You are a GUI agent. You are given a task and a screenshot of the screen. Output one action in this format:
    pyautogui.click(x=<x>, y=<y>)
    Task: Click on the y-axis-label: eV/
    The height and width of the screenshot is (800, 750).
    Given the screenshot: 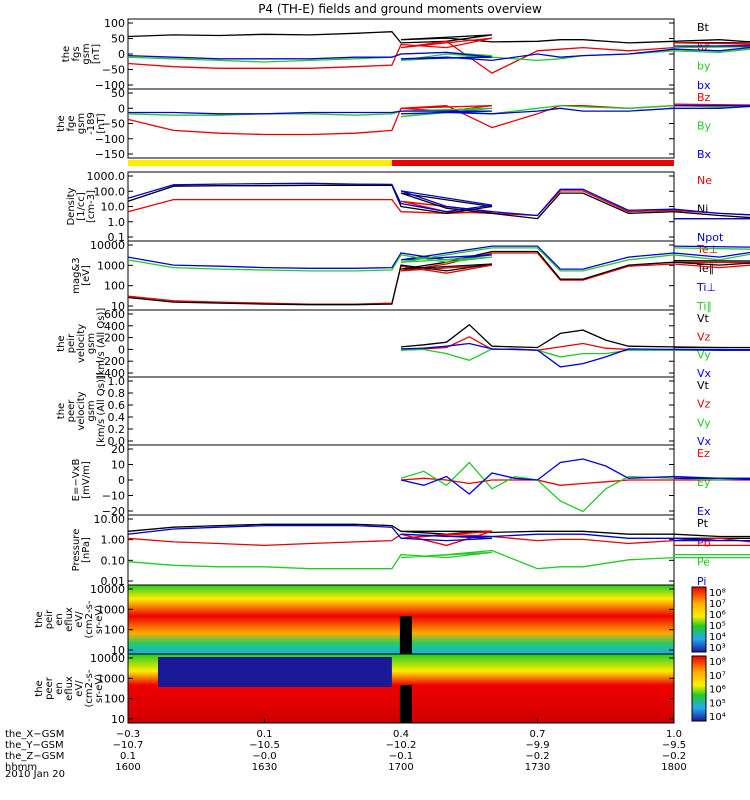 What is the action you would take?
    pyautogui.click(x=79, y=619)
    